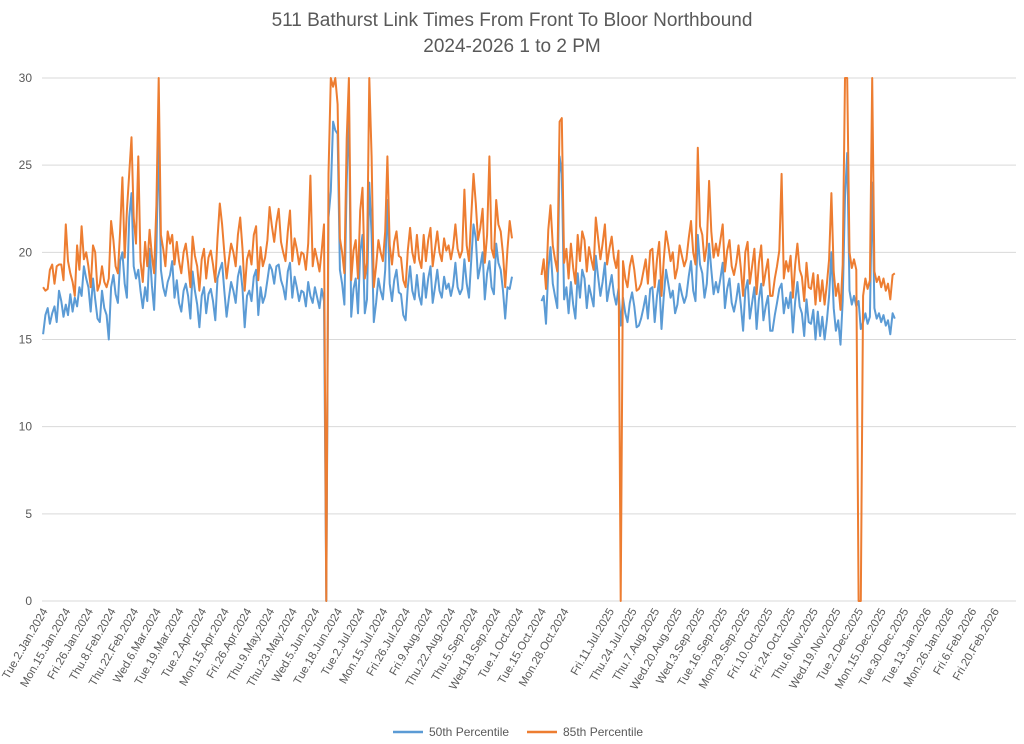  I want to click on legend-label: 50th Percentile, so click(469, 732).